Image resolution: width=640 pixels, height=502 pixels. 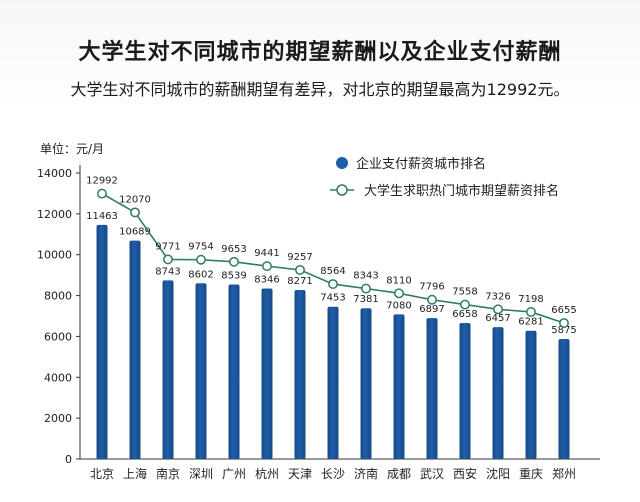 I want to click on x-tick-label: 南京, so click(x=168, y=473).